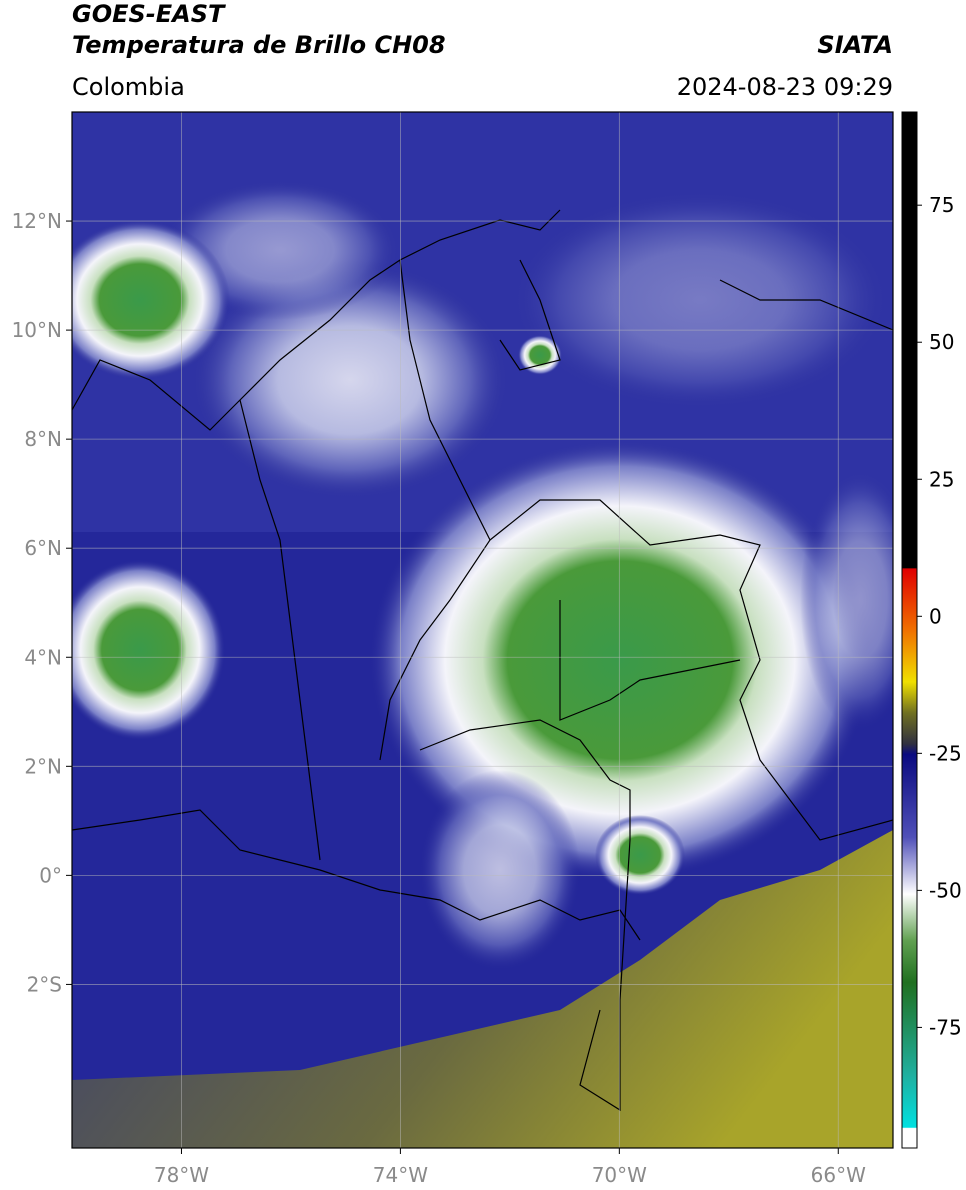 The width and height of the screenshot is (966, 1190). What do you see at coordinates (37, 221) in the screenshot?
I see `y-tick-label: 12°N` at bounding box center [37, 221].